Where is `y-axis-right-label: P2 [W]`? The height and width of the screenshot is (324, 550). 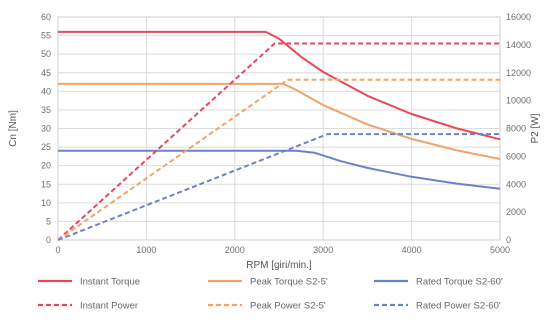
y-axis-right-label: P2 [W] is located at coordinates (535, 128).